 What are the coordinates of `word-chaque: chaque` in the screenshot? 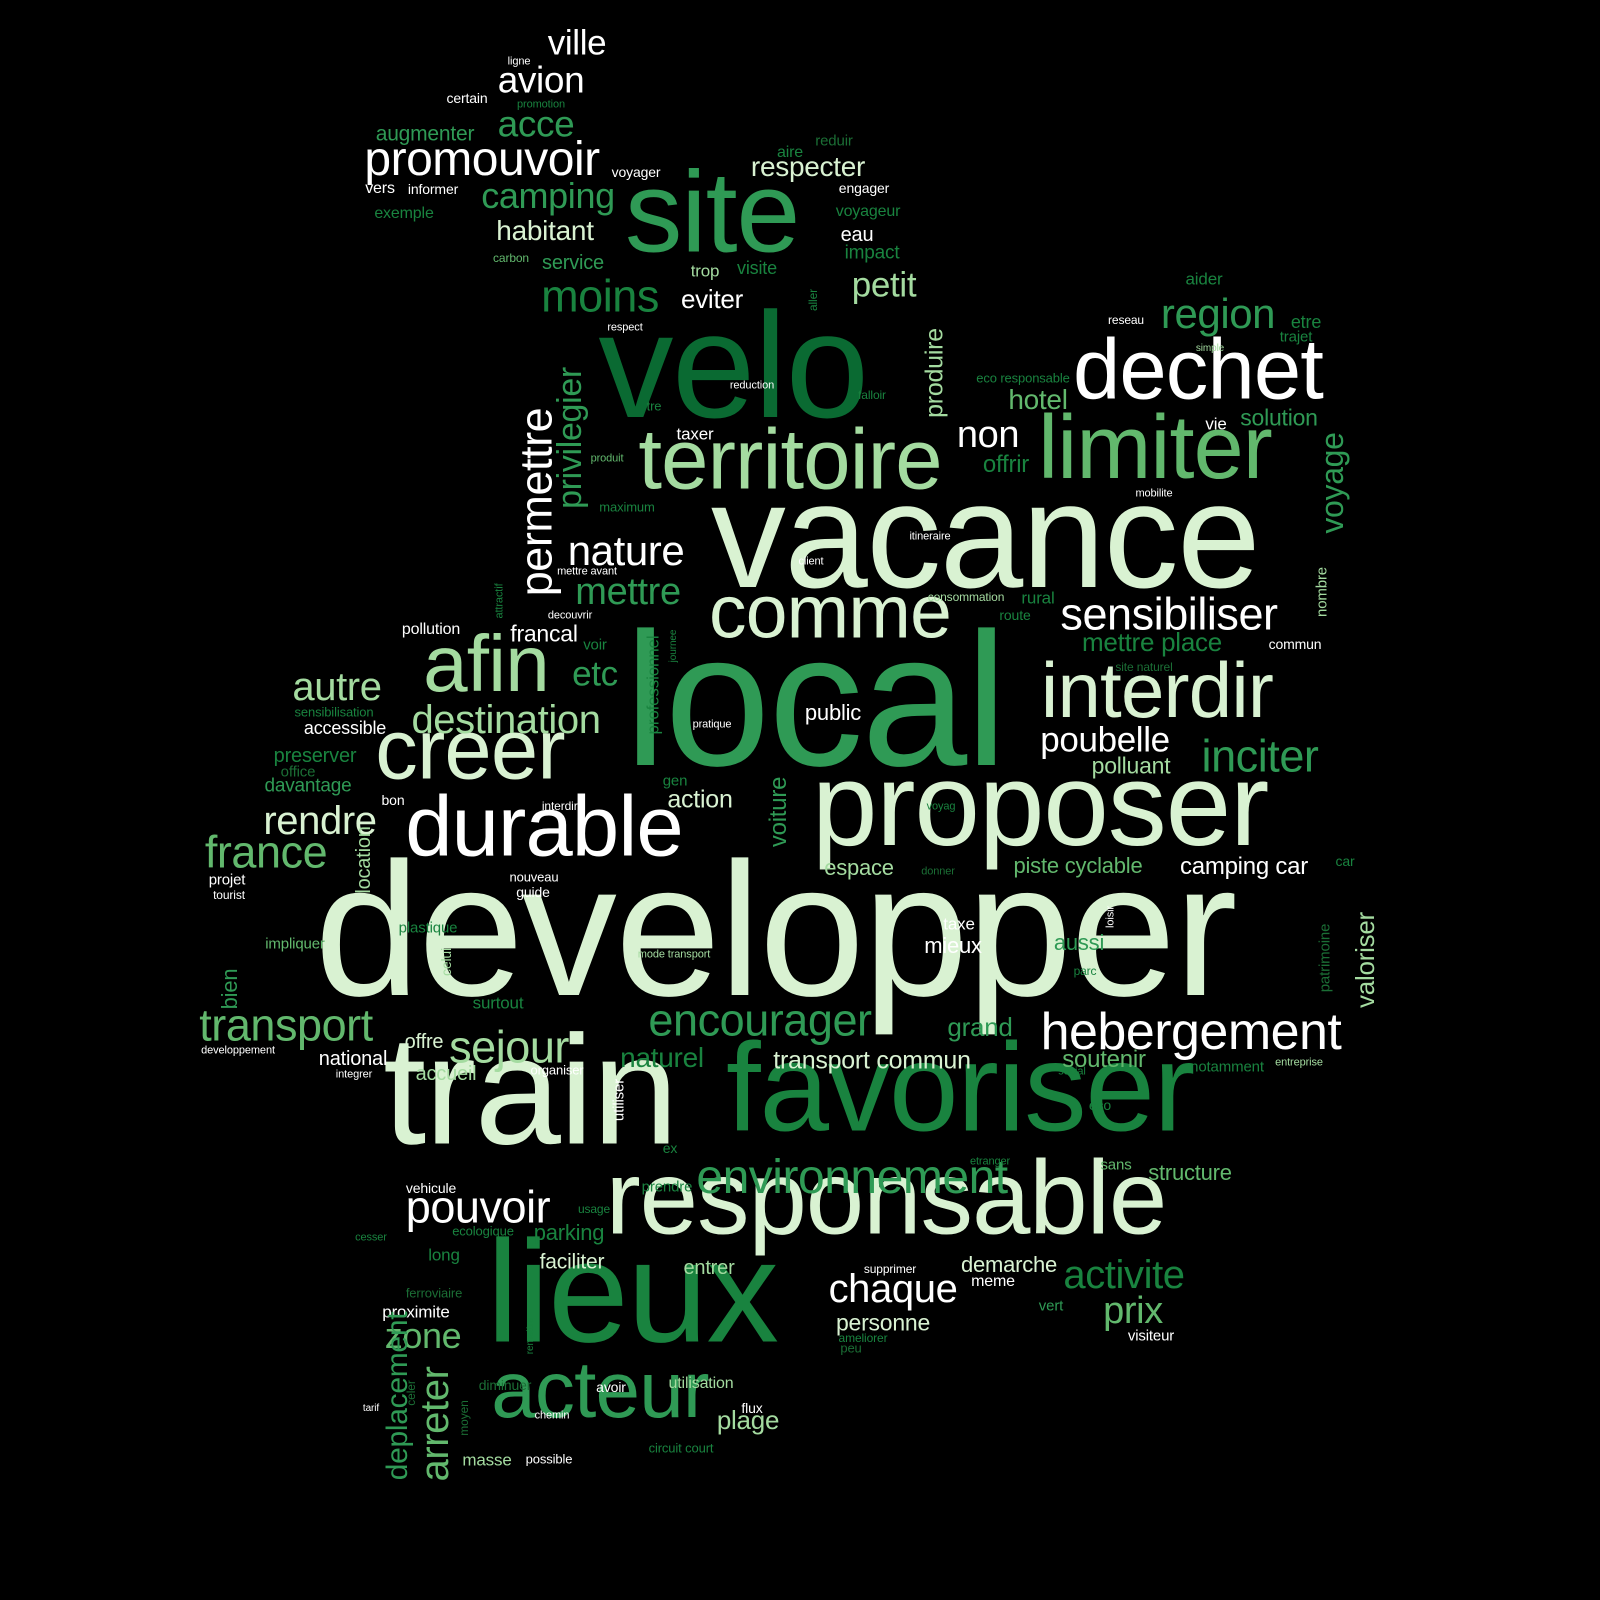 It's located at (893, 1289).